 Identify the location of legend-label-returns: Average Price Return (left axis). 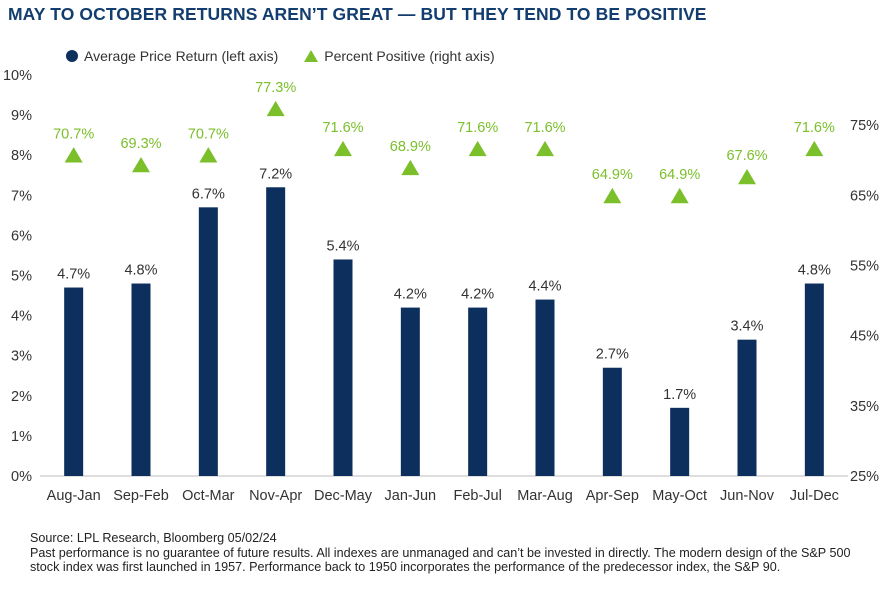
(181, 56).